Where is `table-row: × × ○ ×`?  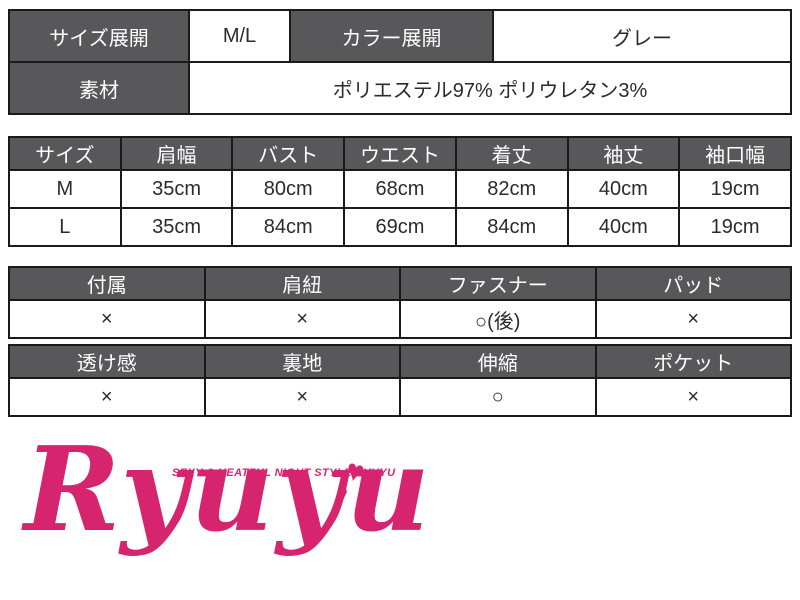
table-row: × × ○ × is located at coordinates (400, 397).